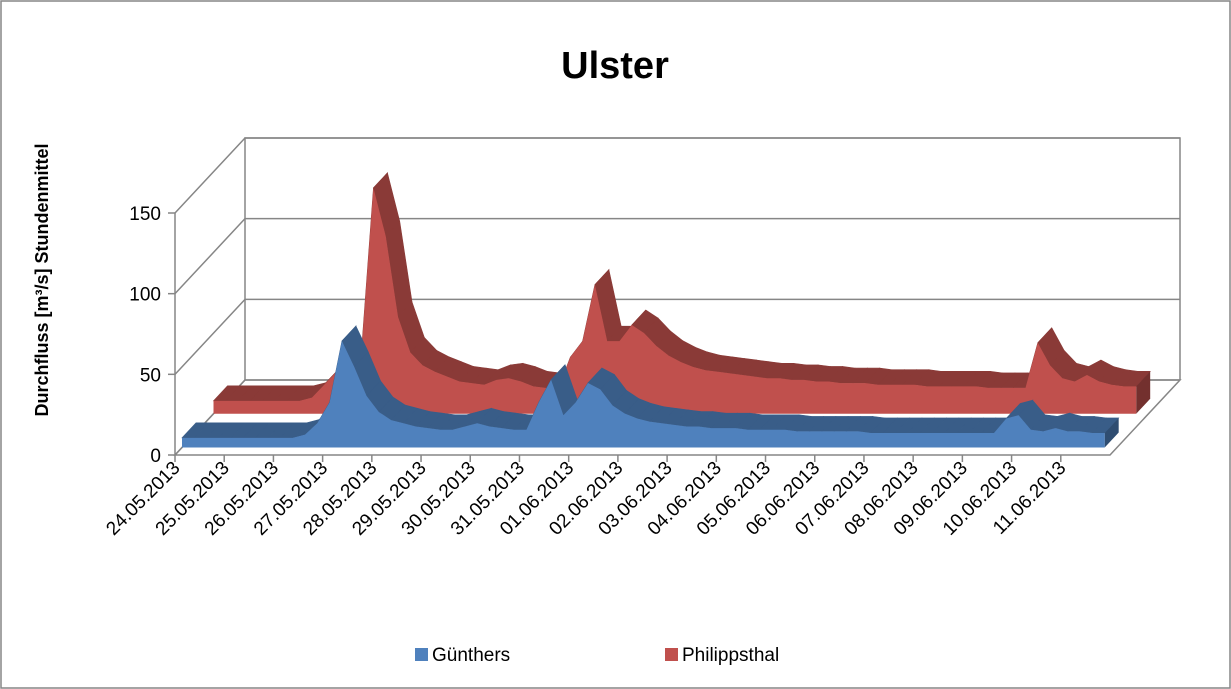 This screenshot has width=1231, height=689. I want to click on y-tick-label: 50, so click(150, 375).